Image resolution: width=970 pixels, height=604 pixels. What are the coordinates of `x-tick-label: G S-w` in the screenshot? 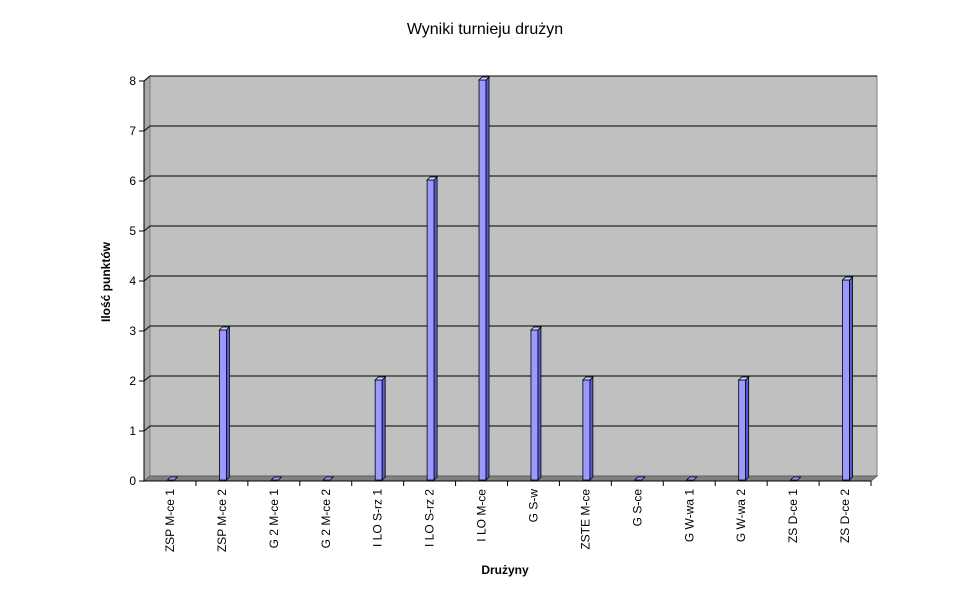 It's located at (533, 506).